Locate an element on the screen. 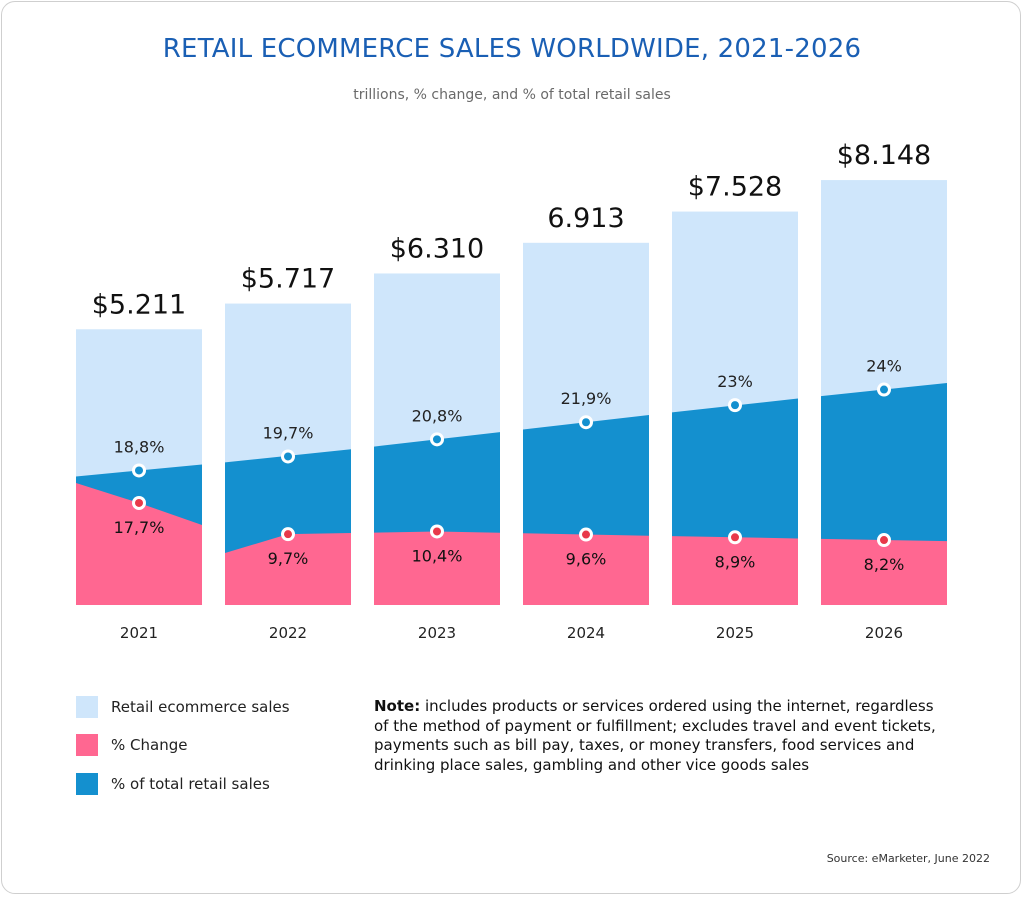  sales-value-label: $5.717 is located at coordinates (288, 279).